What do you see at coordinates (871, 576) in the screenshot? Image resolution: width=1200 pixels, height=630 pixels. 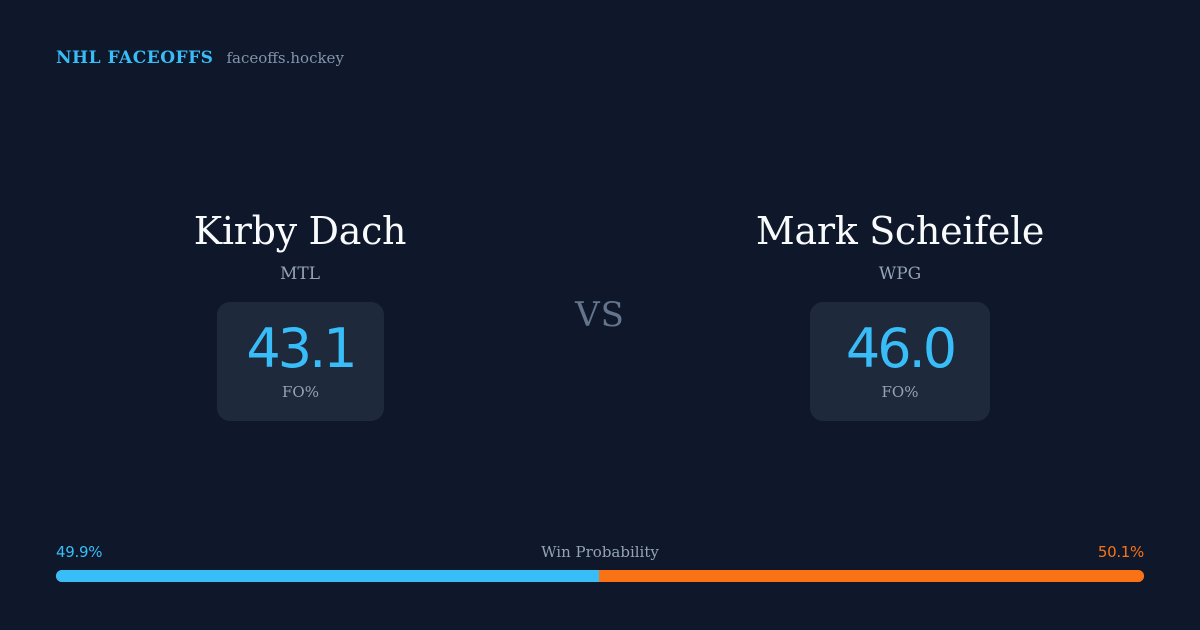 I see `win-probability-right-fill` at bounding box center [871, 576].